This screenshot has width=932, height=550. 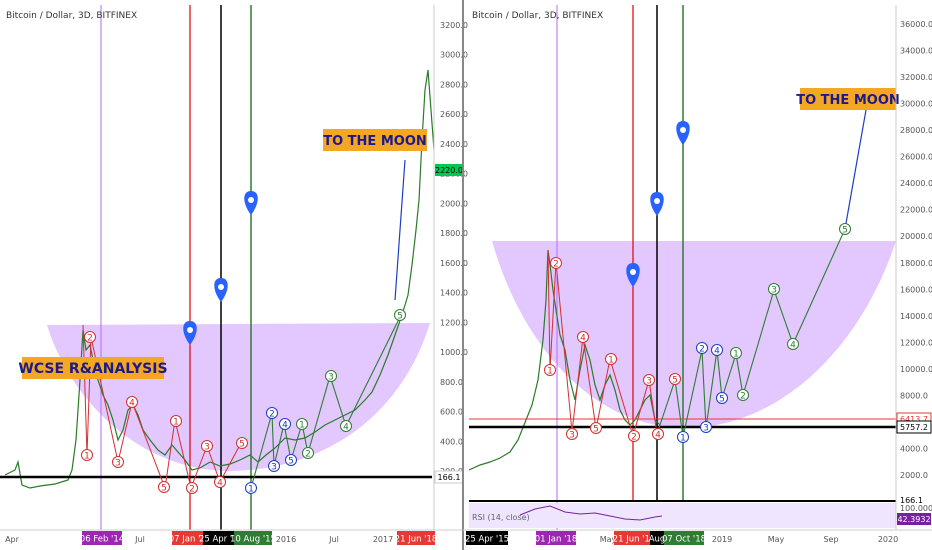 What do you see at coordinates (272, 415) in the screenshot?
I see `wave-marker-left-11-label: 2` at bounding box center [272, 415].